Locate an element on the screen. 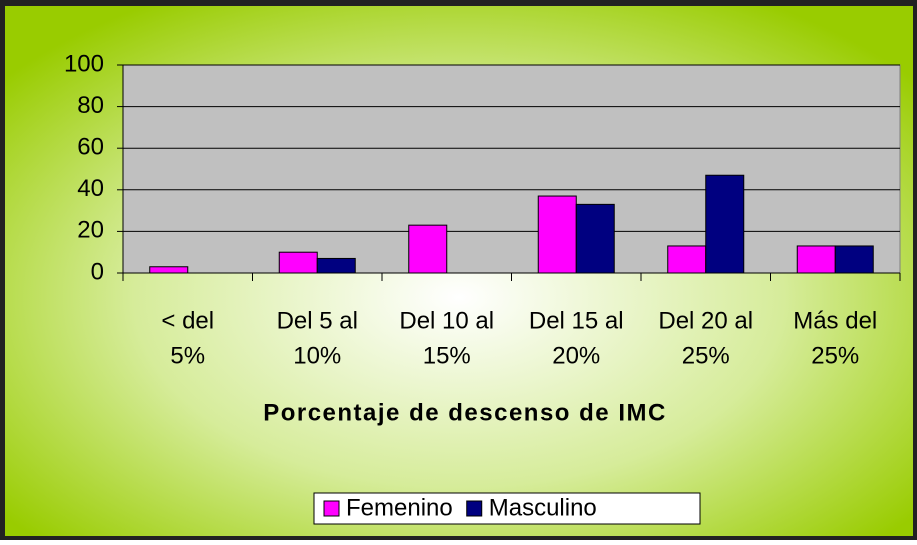  y-tick-label: 40 is located at coordinates (90, 188).